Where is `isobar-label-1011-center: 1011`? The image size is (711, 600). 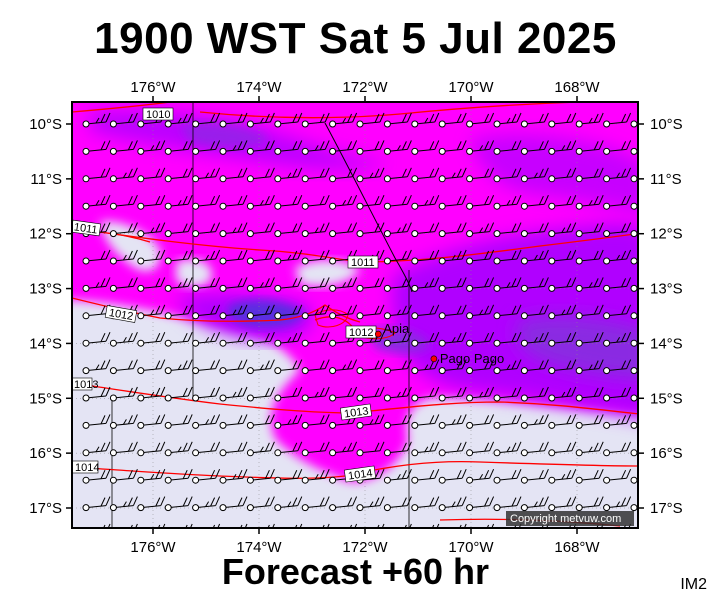
isobar-label-1011-center: 1011 is located at coordinates (363, 262).